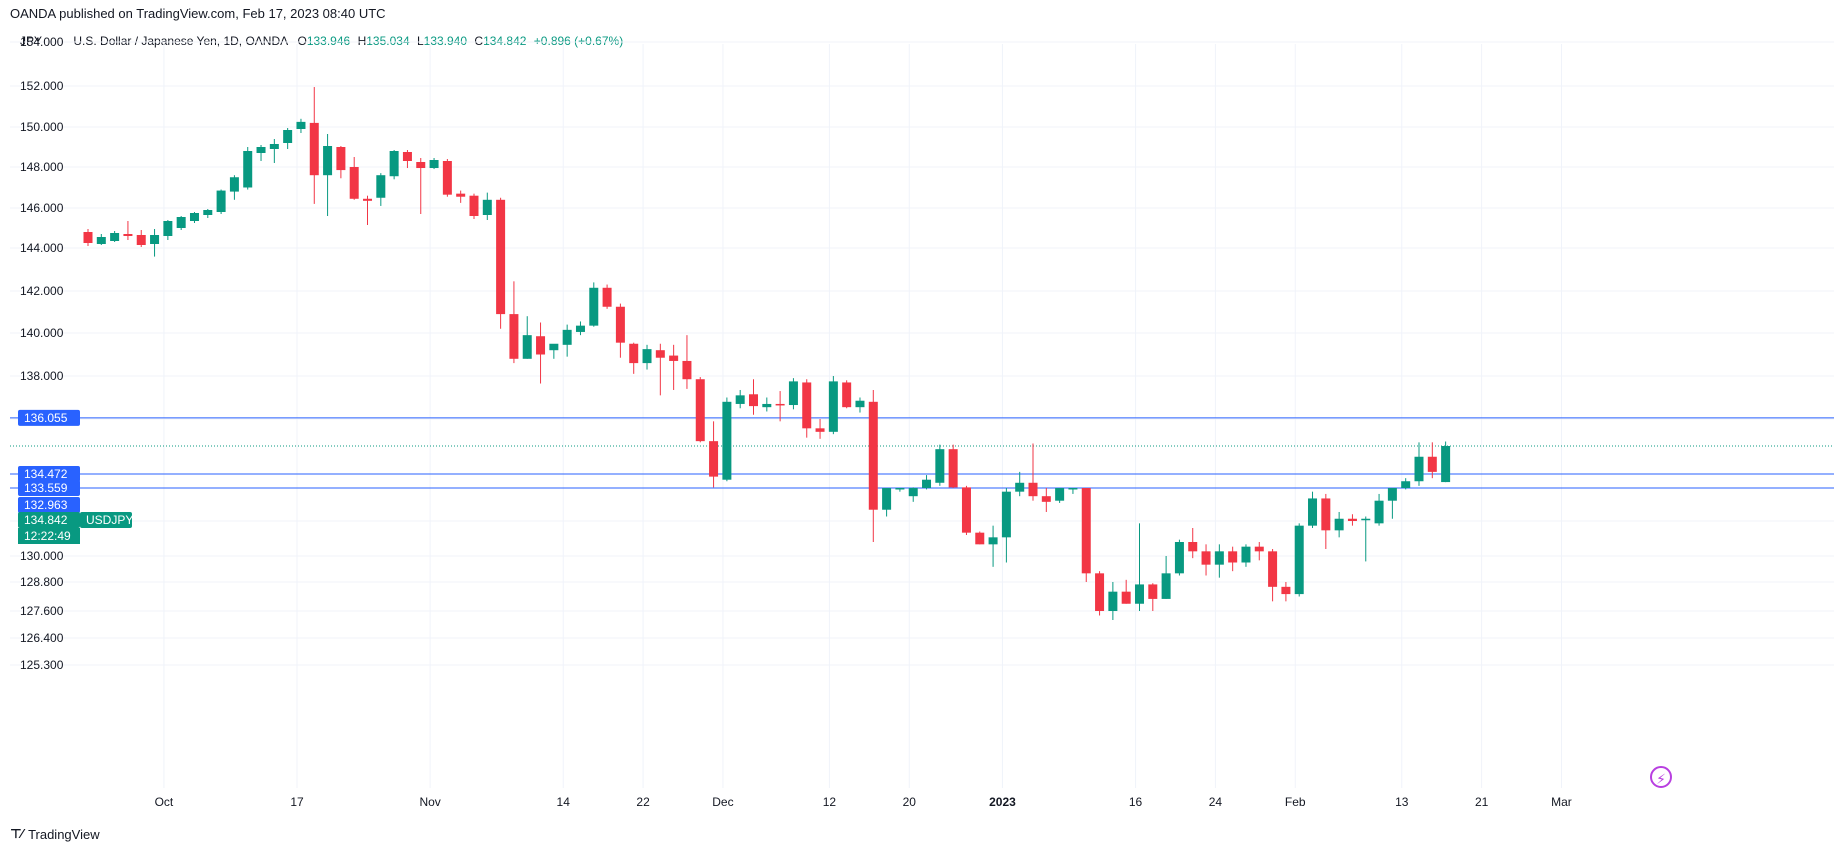 This screenshot has height=850, width=1834. I want to click on level-price-label: 133.559, so click(46, 488).